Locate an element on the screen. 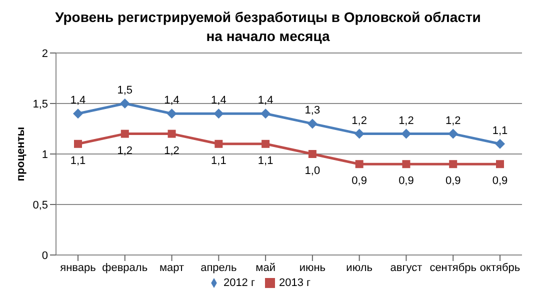 This screenshot has width=536, height=289. y-axis-title: проценты is located at coordinates (20, 154).